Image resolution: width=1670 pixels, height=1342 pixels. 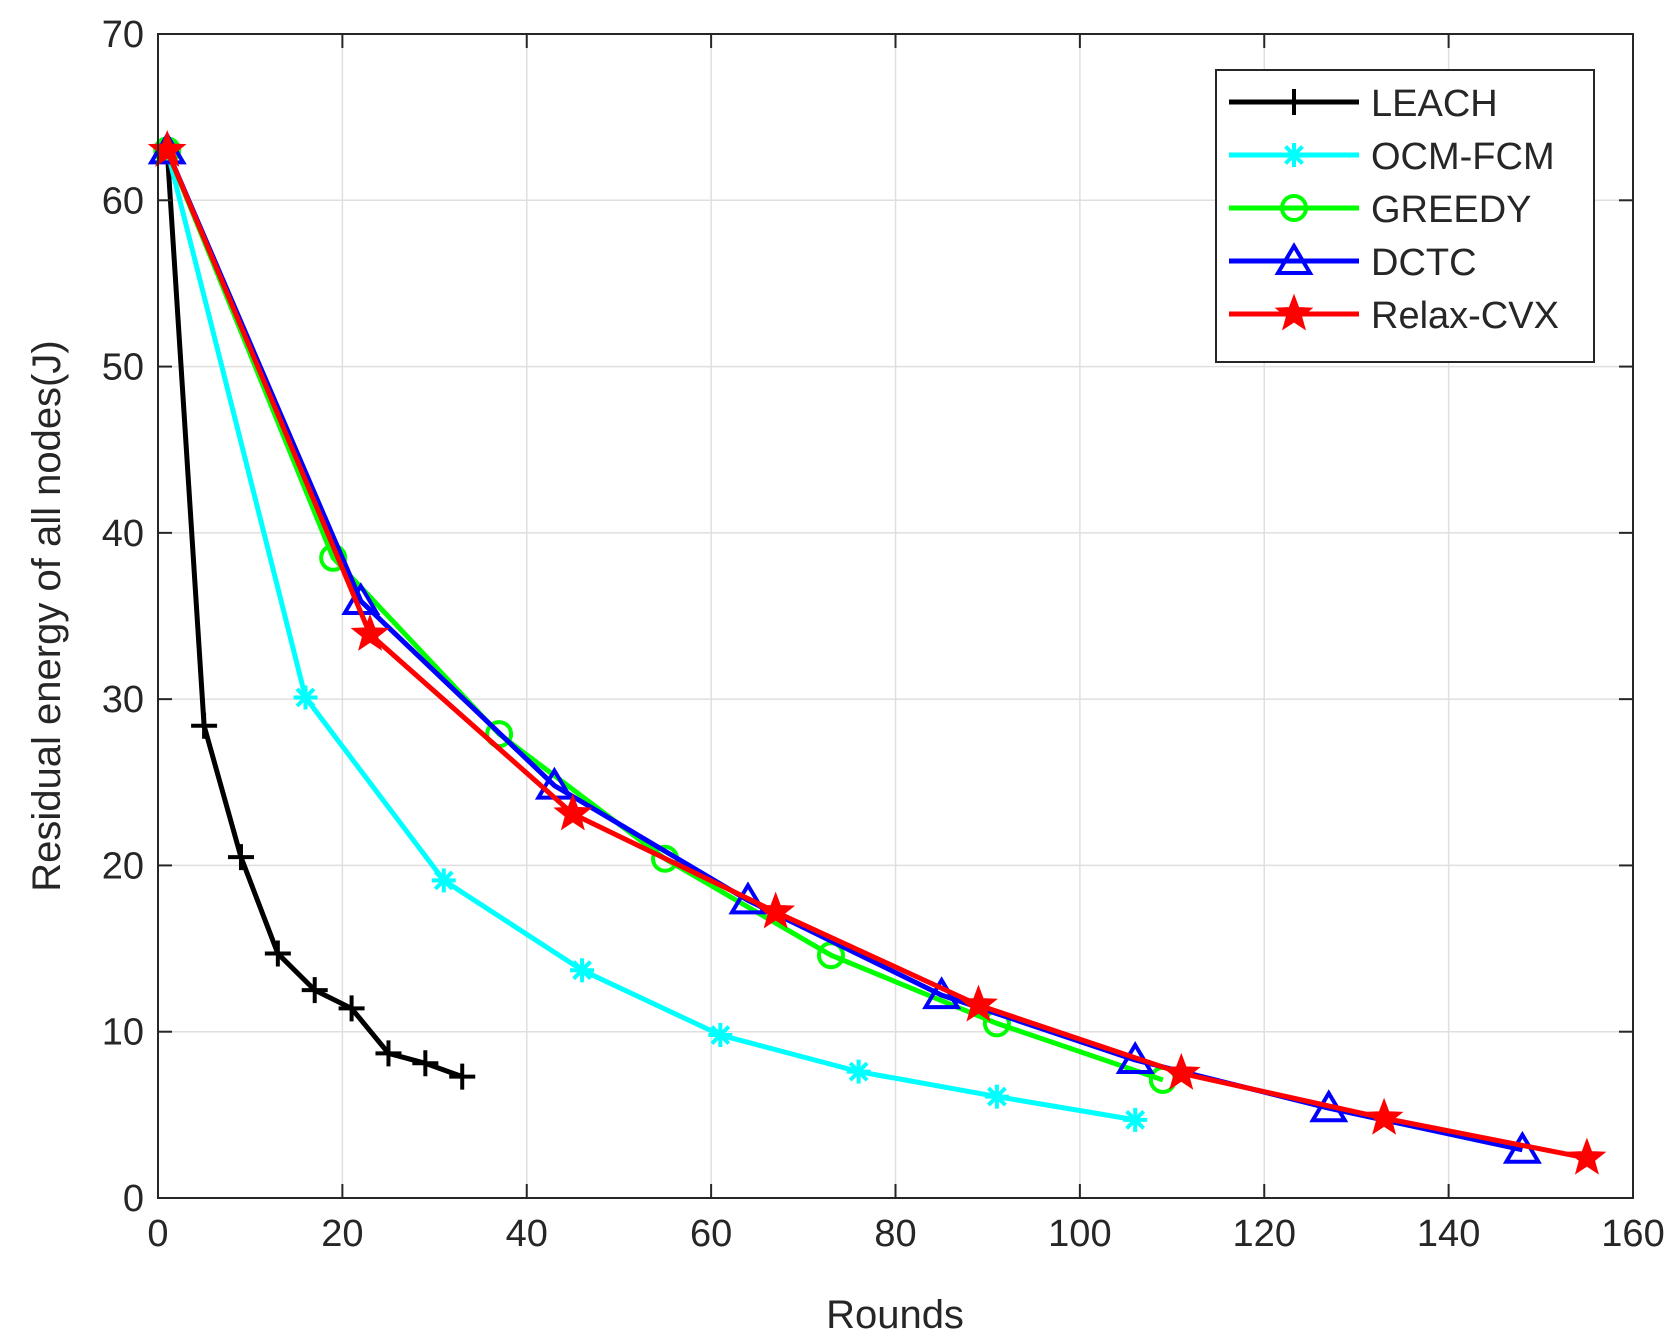 What do you see at coordinates (1294, 208) in the screenshot?
I see `legend-marker-greedy` at bounding box center [1294, 208].